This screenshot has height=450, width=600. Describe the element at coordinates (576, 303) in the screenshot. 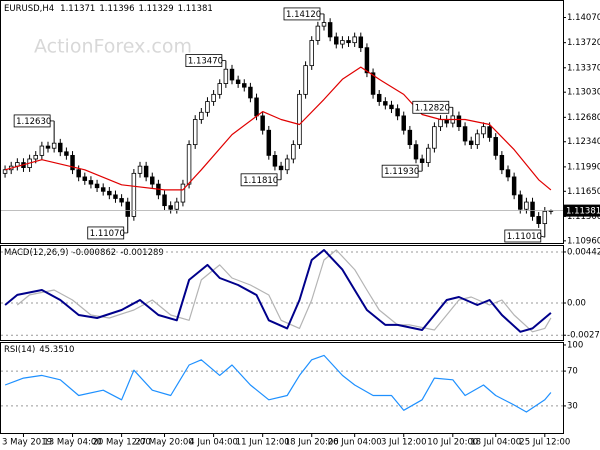

I see `y-tick-label: 0.00` at that location.